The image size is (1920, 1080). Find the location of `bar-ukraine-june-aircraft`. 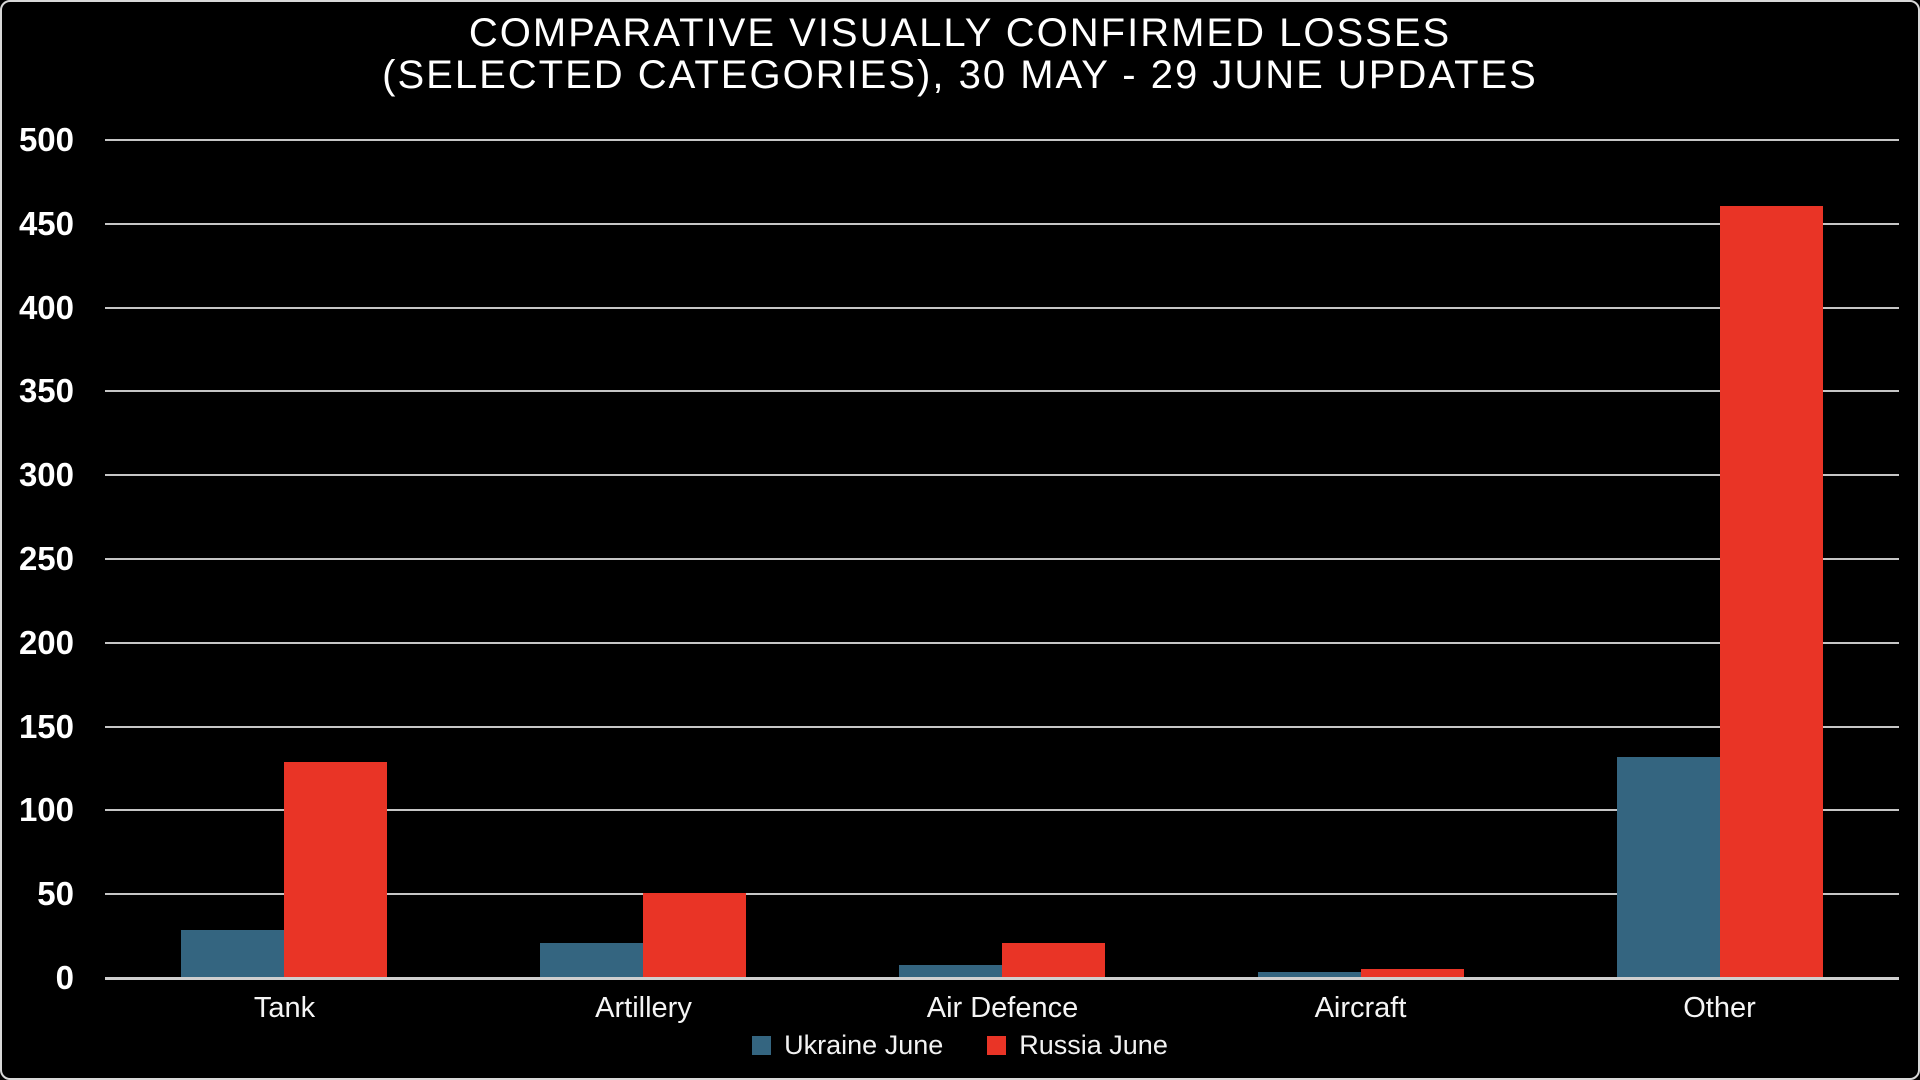

bar-ukraine-june-aircraft is located at coordinates (1309, 974).